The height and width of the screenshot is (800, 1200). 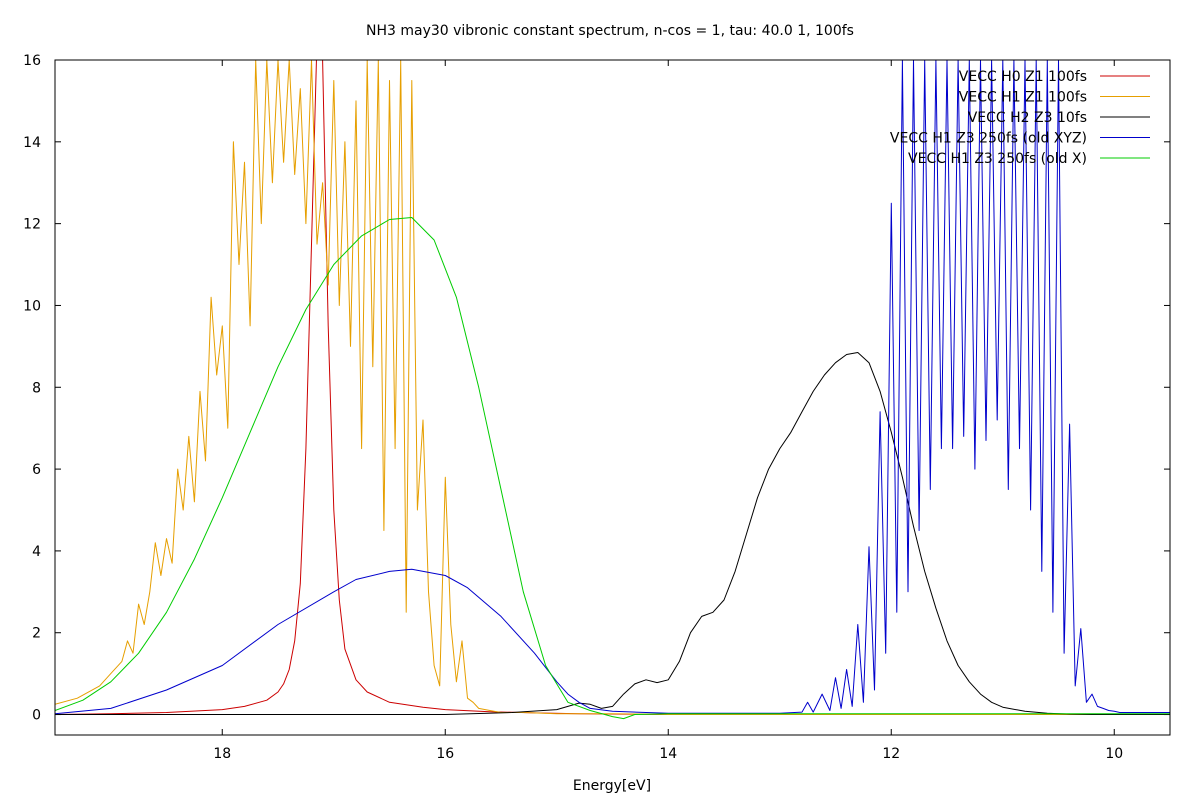 I want to click on y-tick-label: 6, so click(x=36, y=470).